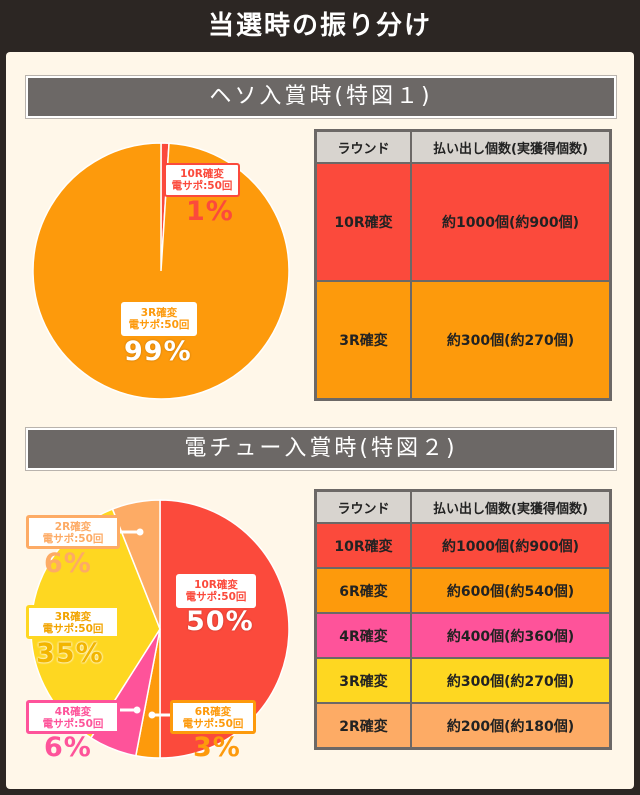  I want to click on section-header-denchu: 電チュー入賞時(特図２), so click(321, 449).